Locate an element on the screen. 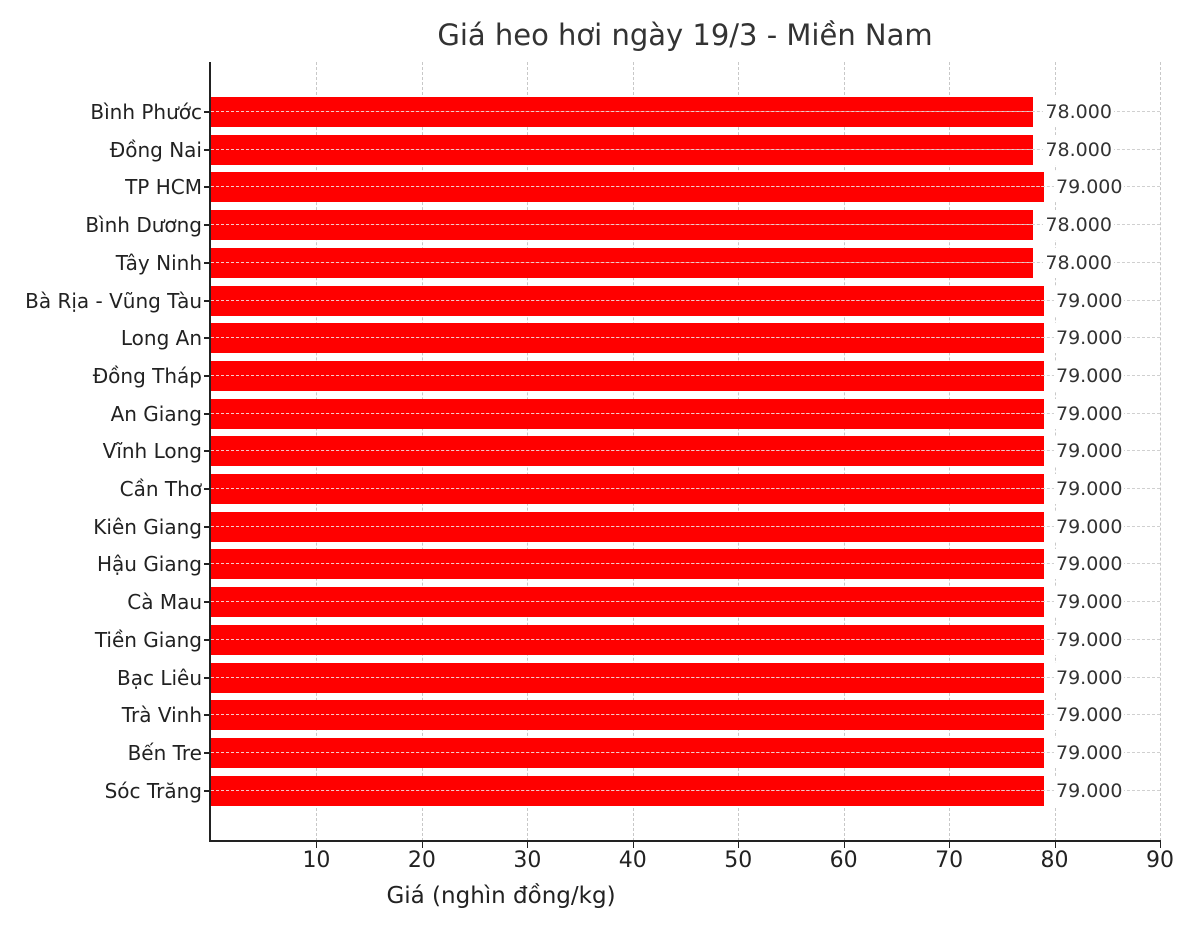 Image resolution: width=1200 pixels, height=935 pixels. bar-row: Bến Tre 79.000 is located at coordinates (600, 752).